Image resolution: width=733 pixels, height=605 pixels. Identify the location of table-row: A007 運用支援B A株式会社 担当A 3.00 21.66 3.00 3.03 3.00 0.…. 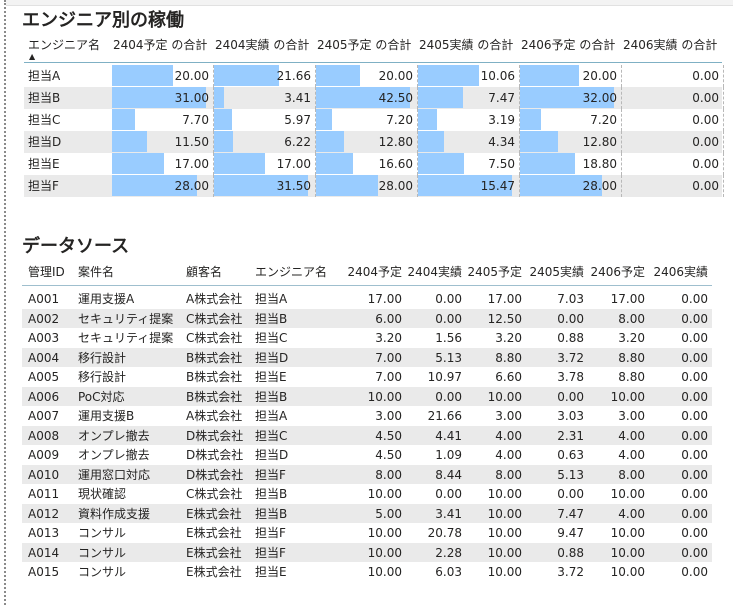
(367, 416).